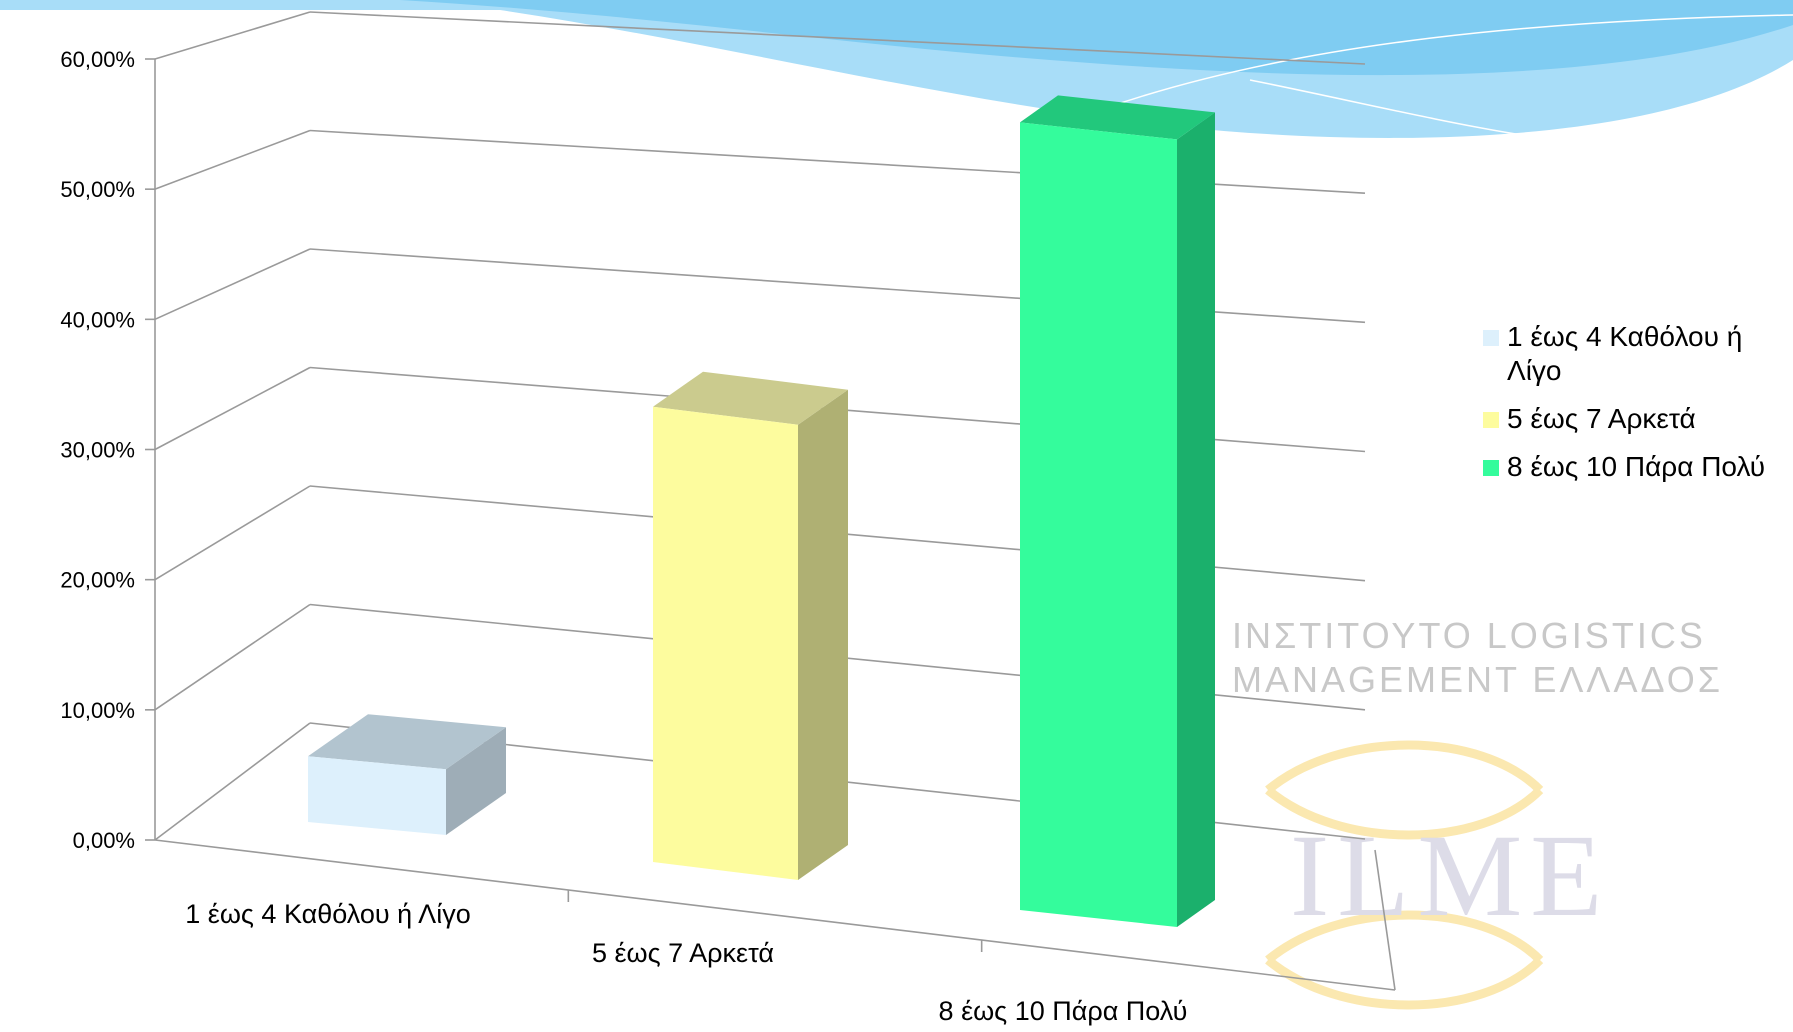 The height and width of the screenshot is (1032, 1793). I want to click on x-tick-label: 5 έως 7 Αρκετά, so click(683, 953).